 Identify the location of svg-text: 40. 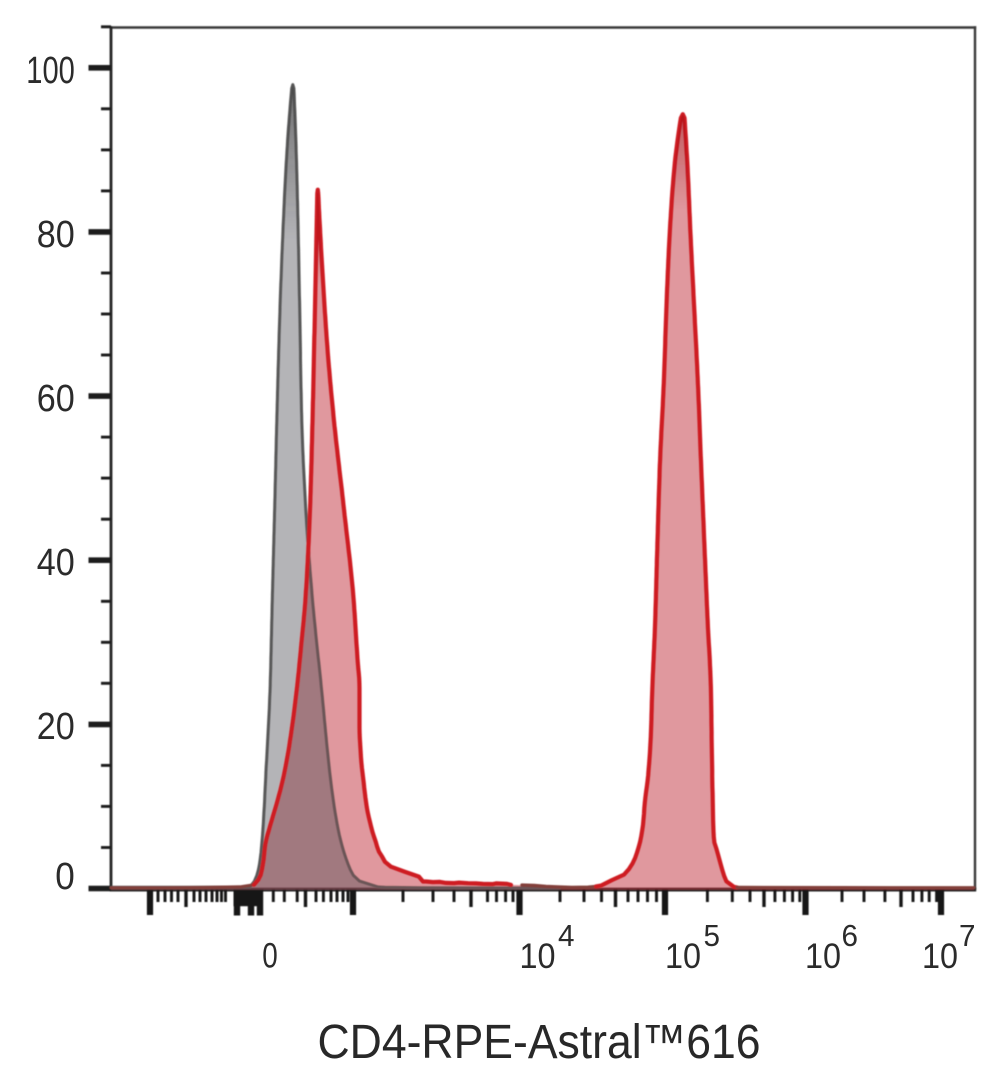
(56, 562).